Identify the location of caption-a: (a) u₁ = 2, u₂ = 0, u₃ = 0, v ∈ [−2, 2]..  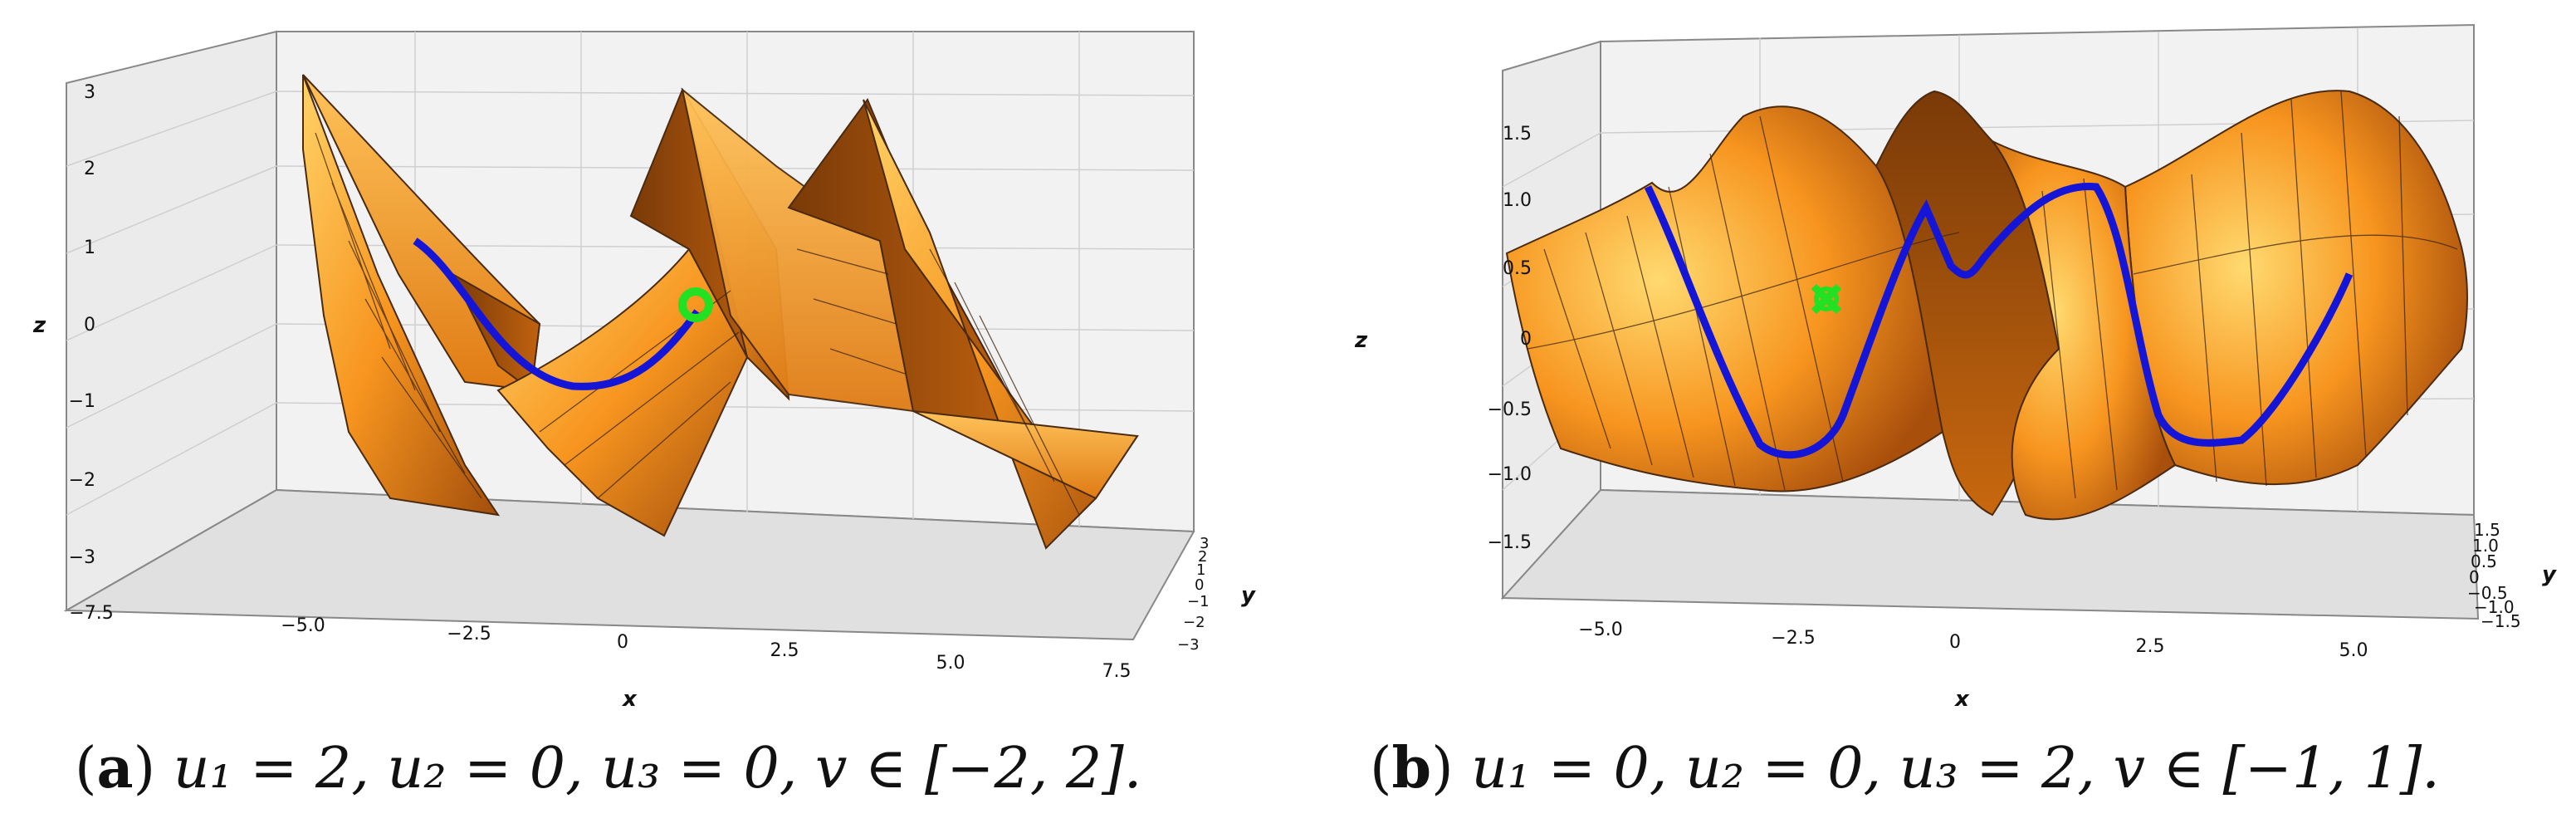
(608, 768).